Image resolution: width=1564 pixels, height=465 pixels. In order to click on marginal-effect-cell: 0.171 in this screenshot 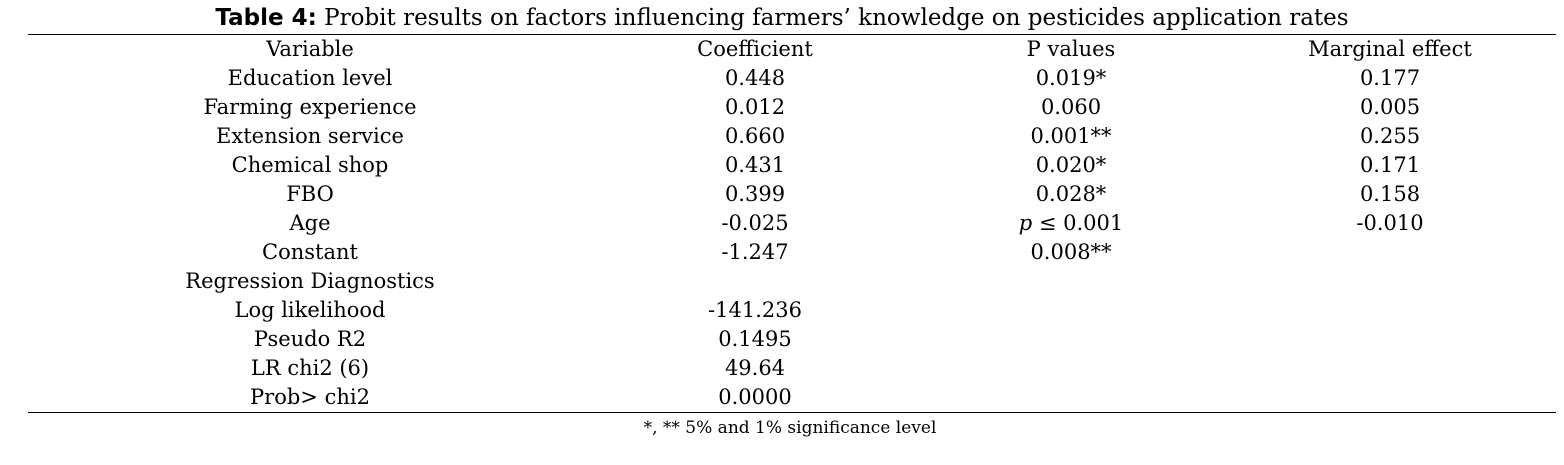, I will do `click(1390, 165)`.